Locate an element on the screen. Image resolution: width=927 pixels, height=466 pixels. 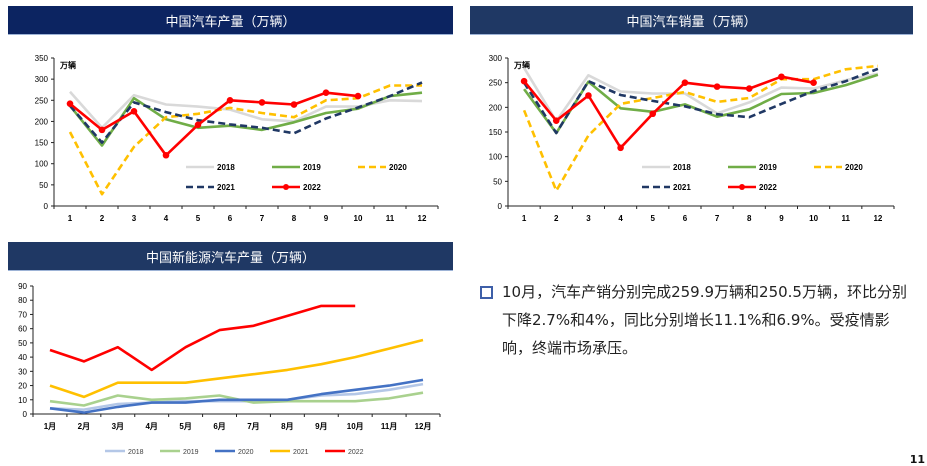
series-line-2019 is located at coordinates (245, 119).